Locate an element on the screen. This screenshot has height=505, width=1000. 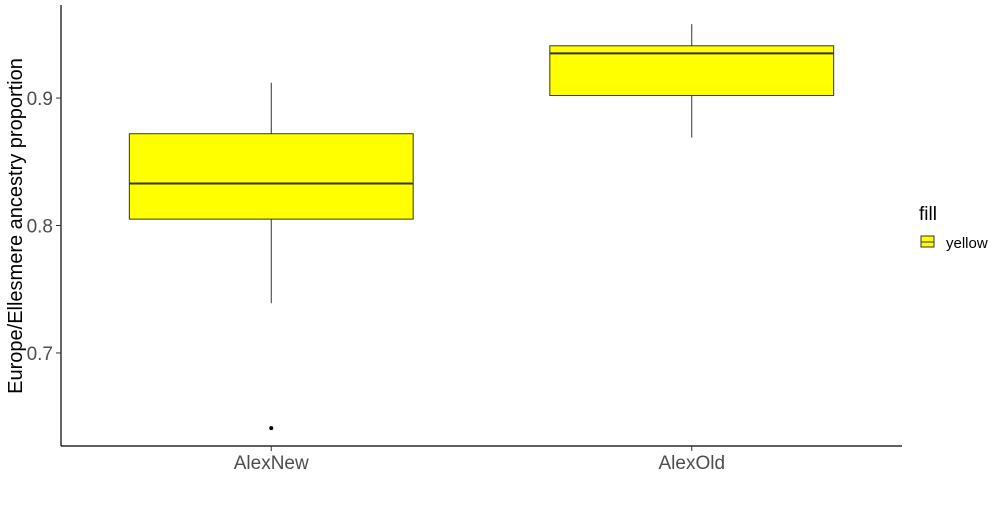
y-axis-title: Europe/Ellesmere ancestry proportion is located at coordinates (16, 226).